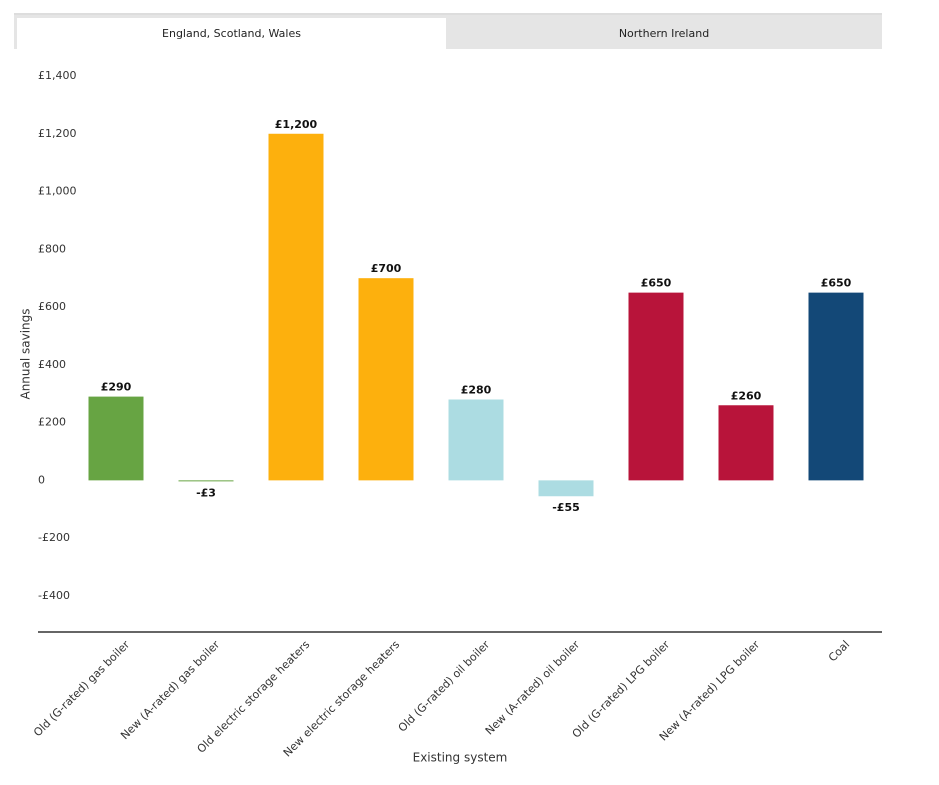 The image size is (939, 785). Describe the element at coordinates (170, 690) in the screenshot. I see `x-tick-label: New (A-rated) gas boiler` at that location.